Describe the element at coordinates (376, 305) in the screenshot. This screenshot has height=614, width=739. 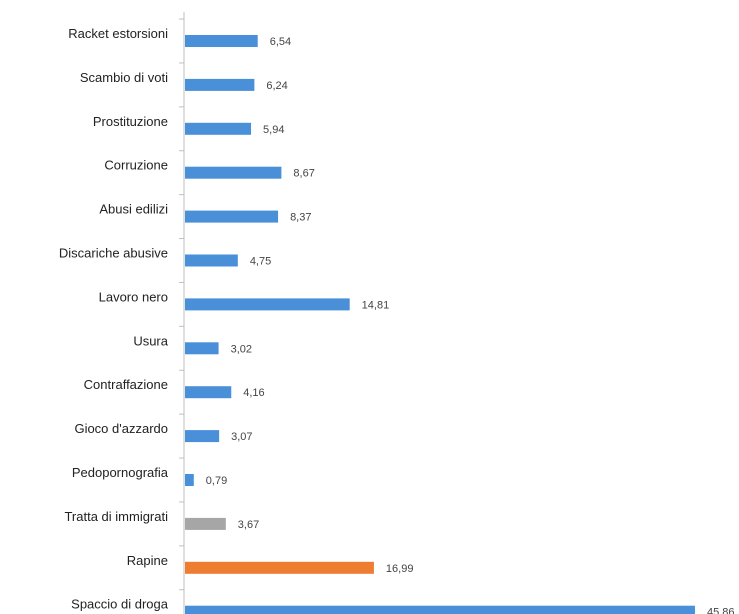
I see `data-label: 14,81` at that location.